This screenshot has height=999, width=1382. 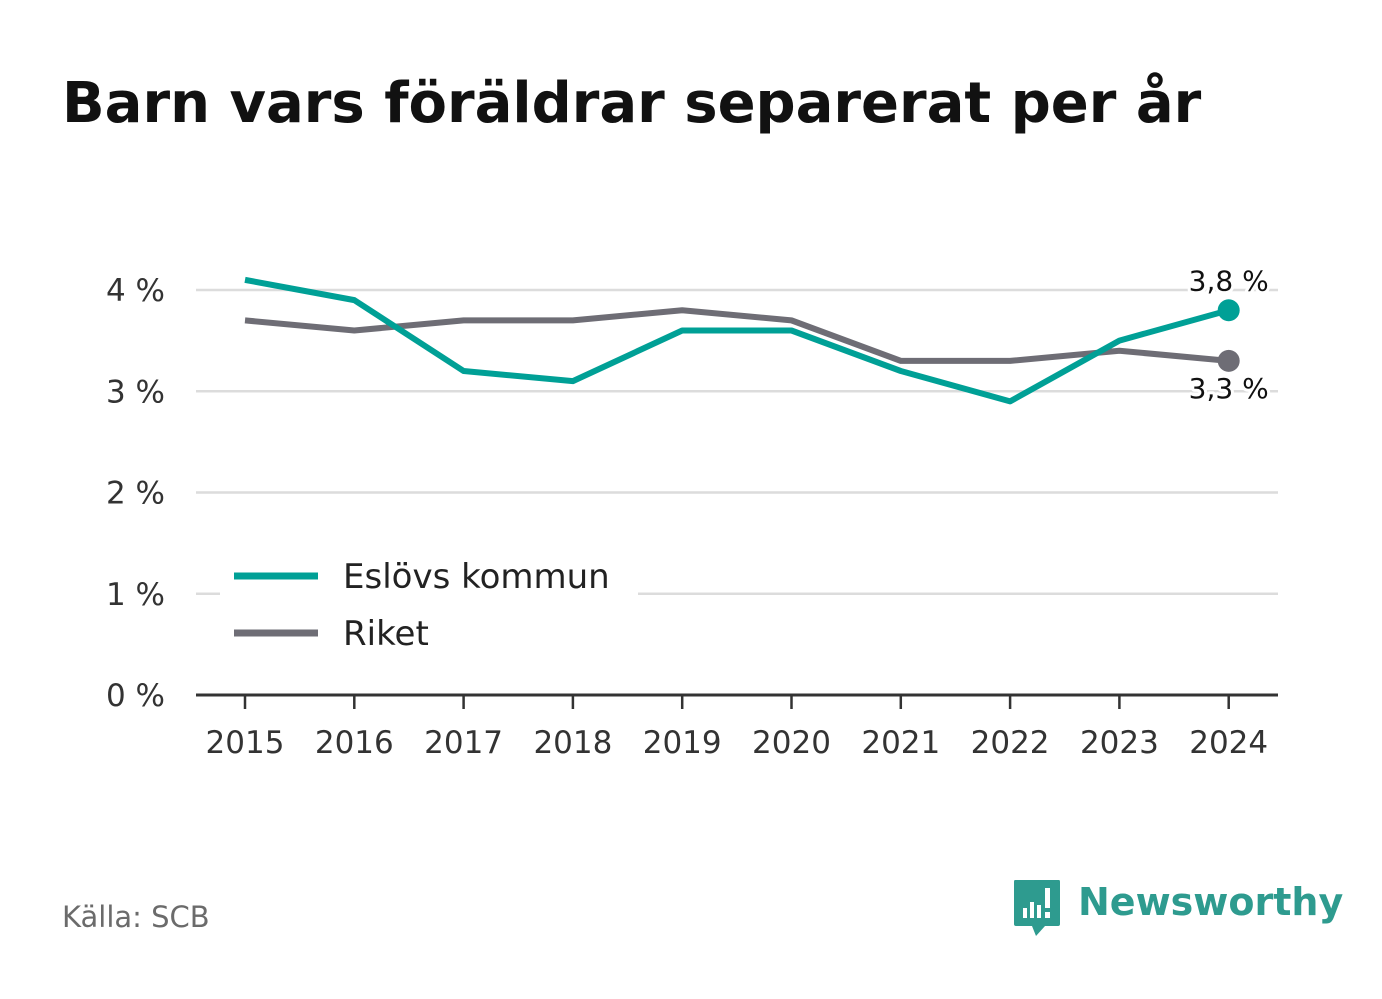 I want to click on x-tick-label: 2015, so click(x=245, y=743).